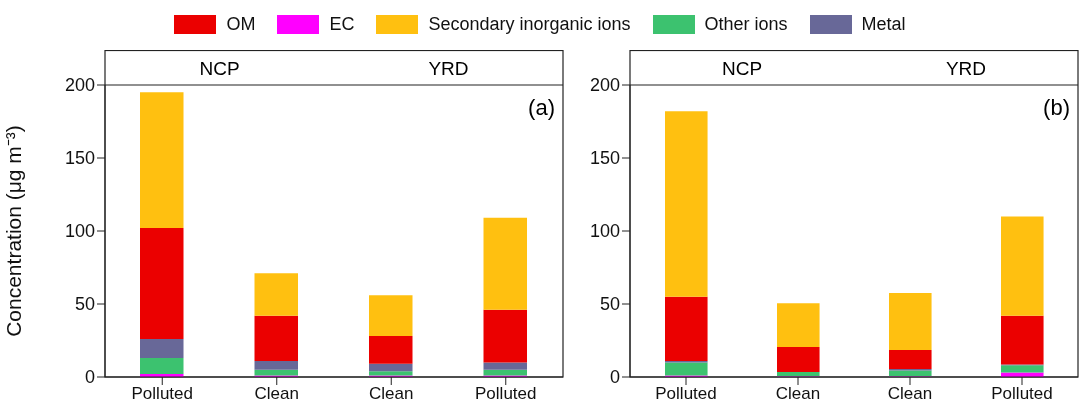 The height and width of the screenshot is (416, 1080). Describe the element at coordinates (241, 24) in the screenshot. I see `legend-label: OM` at that location.